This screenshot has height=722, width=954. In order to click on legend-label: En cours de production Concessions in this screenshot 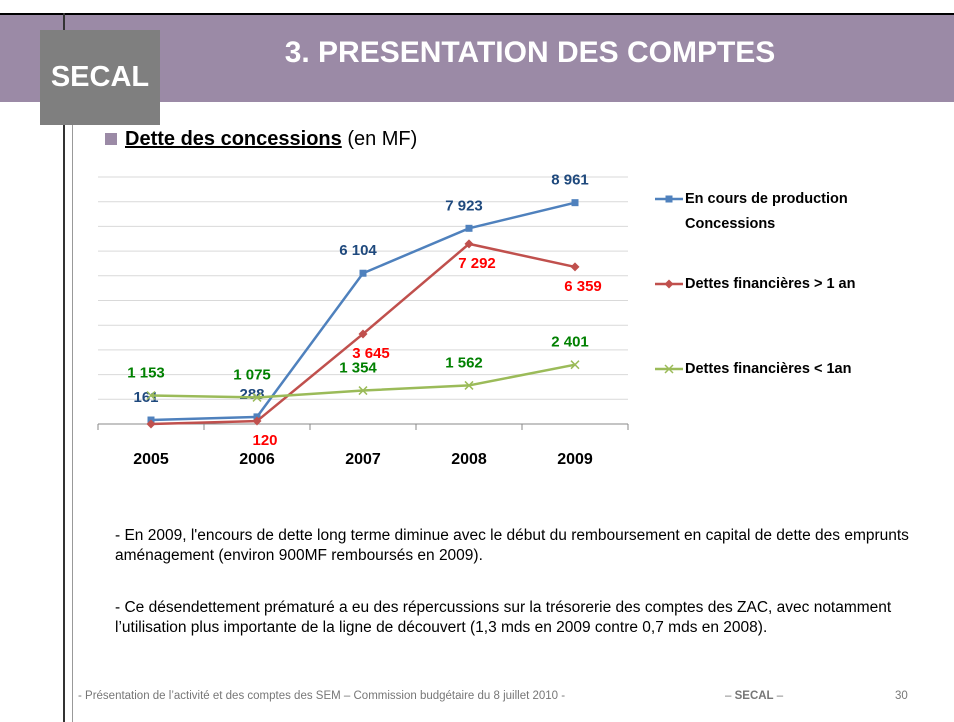, I will do `click(766, 211)`.